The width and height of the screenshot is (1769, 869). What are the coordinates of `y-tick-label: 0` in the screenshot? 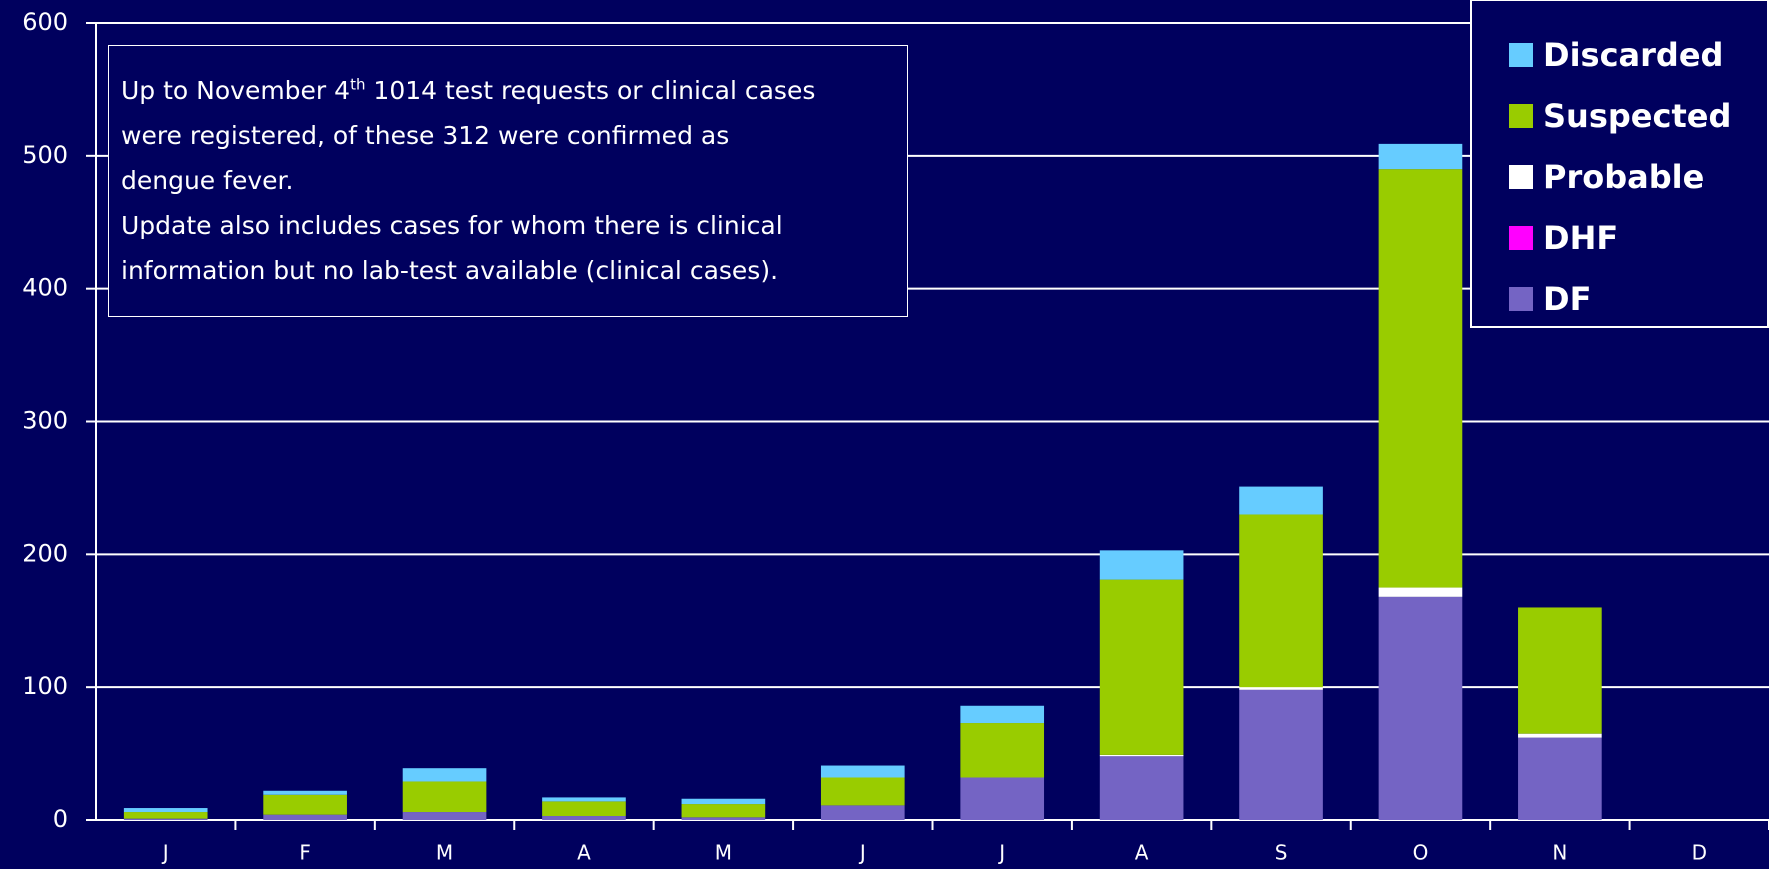 It's located at (60, 819).